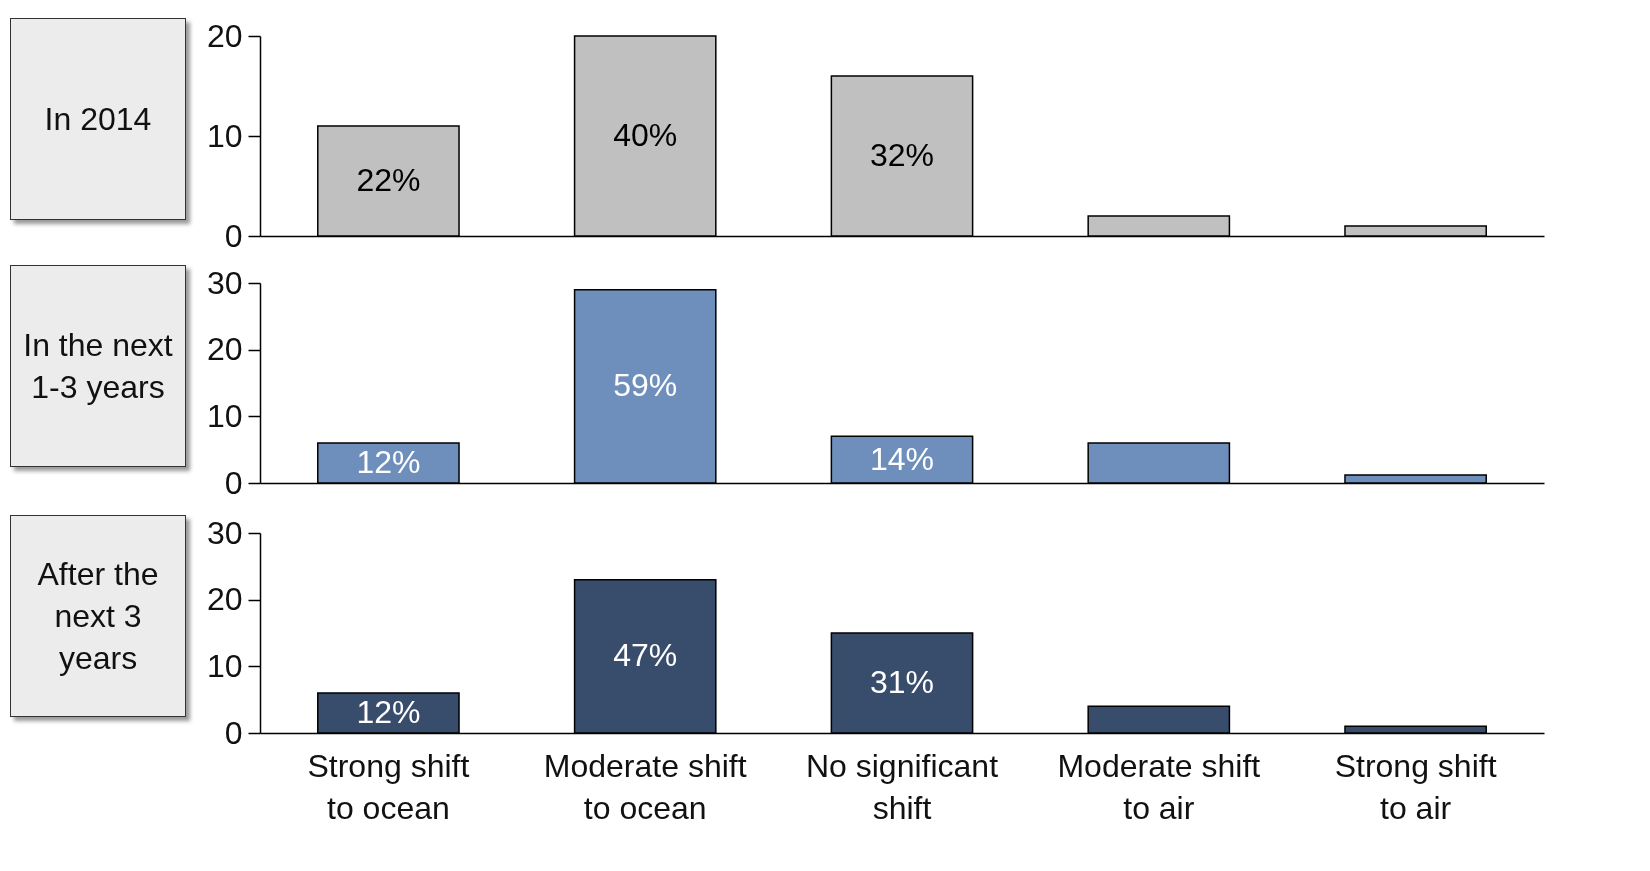 The image size is (1650, 871). Describe the element at coordinates (388, 180) in the screenshot. I see `annotation: 22%` at that location.